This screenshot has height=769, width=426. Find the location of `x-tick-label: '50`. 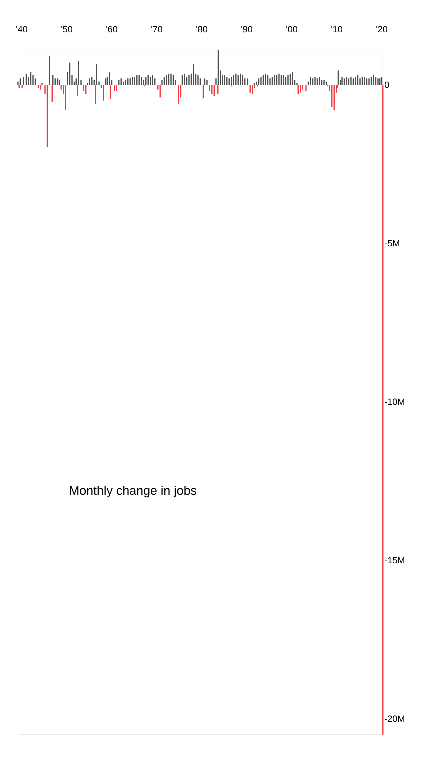

x-tick-label: '50 is located at coordinates (67, 29).